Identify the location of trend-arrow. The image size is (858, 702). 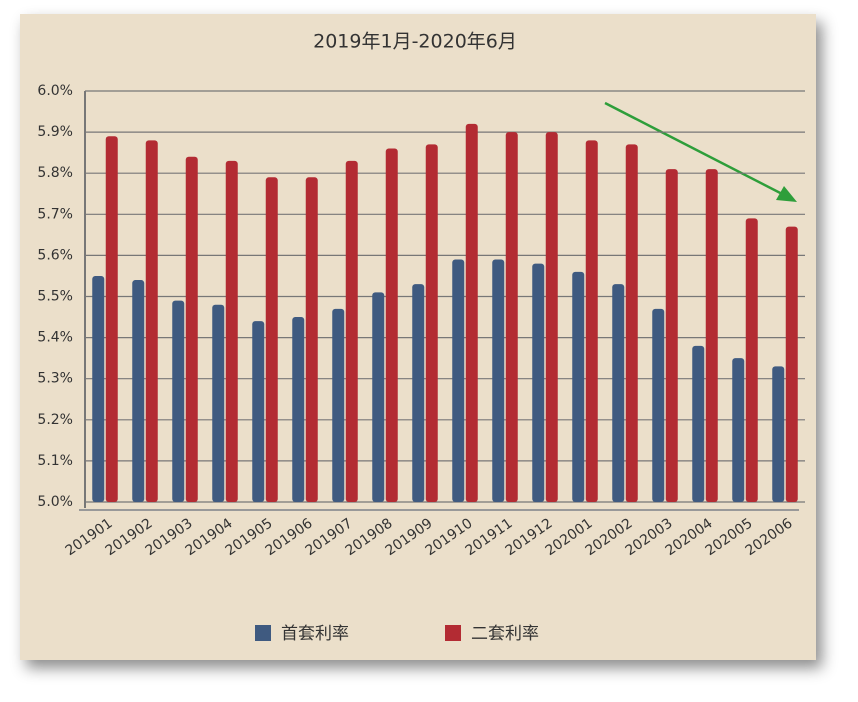
(697, 150).